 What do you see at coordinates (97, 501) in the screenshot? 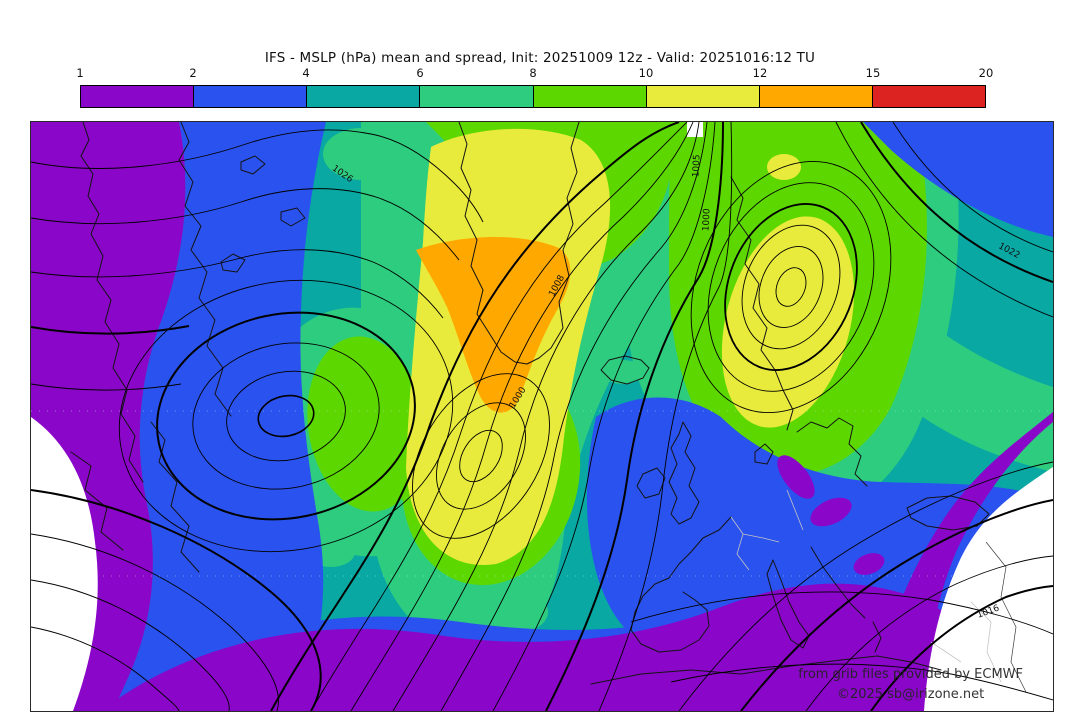
I see `coast-hudson` at bounding box center [97, 501].